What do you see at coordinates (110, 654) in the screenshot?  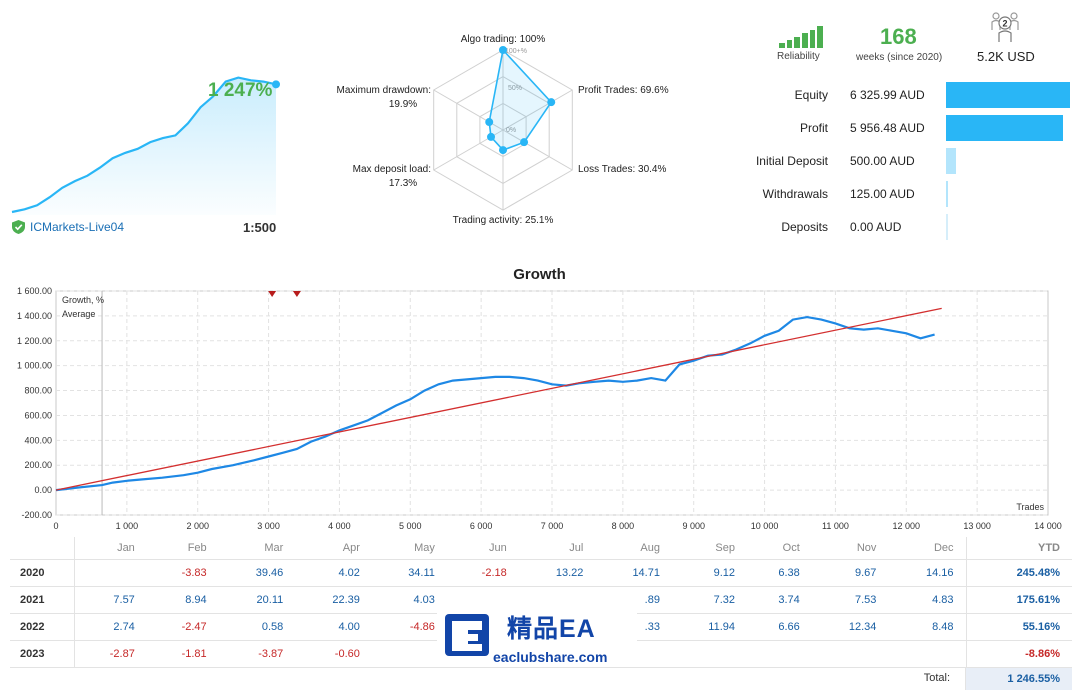 I see `month-cell: -2.87` at bounding box center [110, 654].